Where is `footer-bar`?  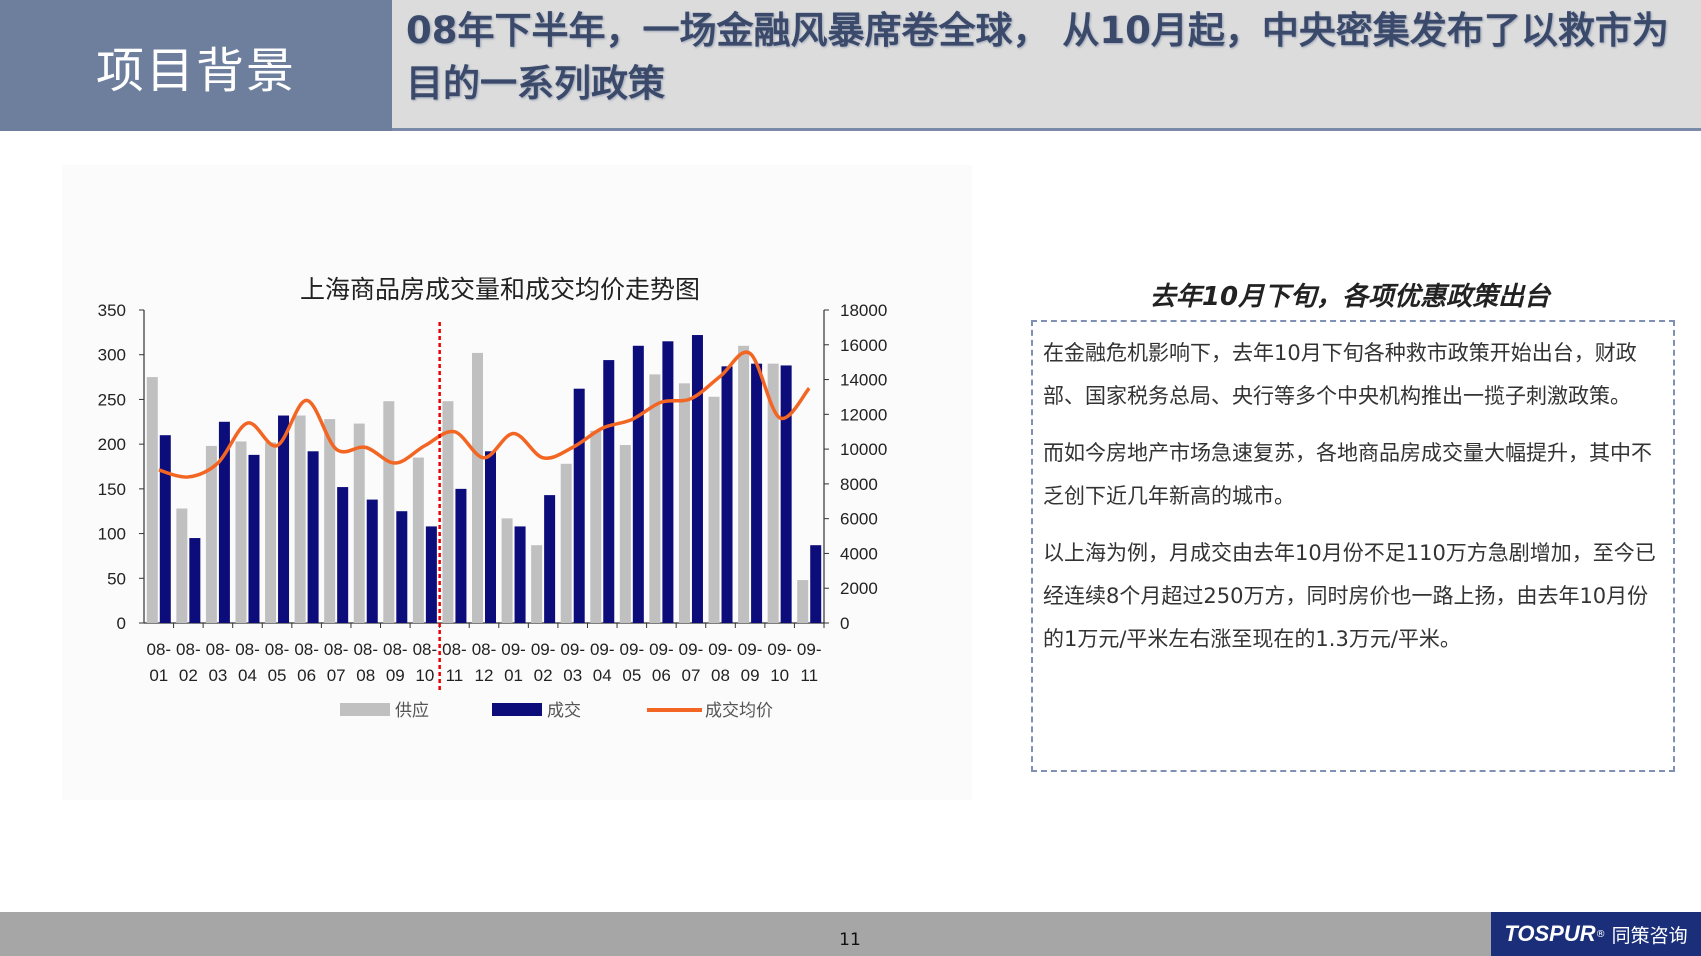
footer-bar is located at coordinates (850, 934).